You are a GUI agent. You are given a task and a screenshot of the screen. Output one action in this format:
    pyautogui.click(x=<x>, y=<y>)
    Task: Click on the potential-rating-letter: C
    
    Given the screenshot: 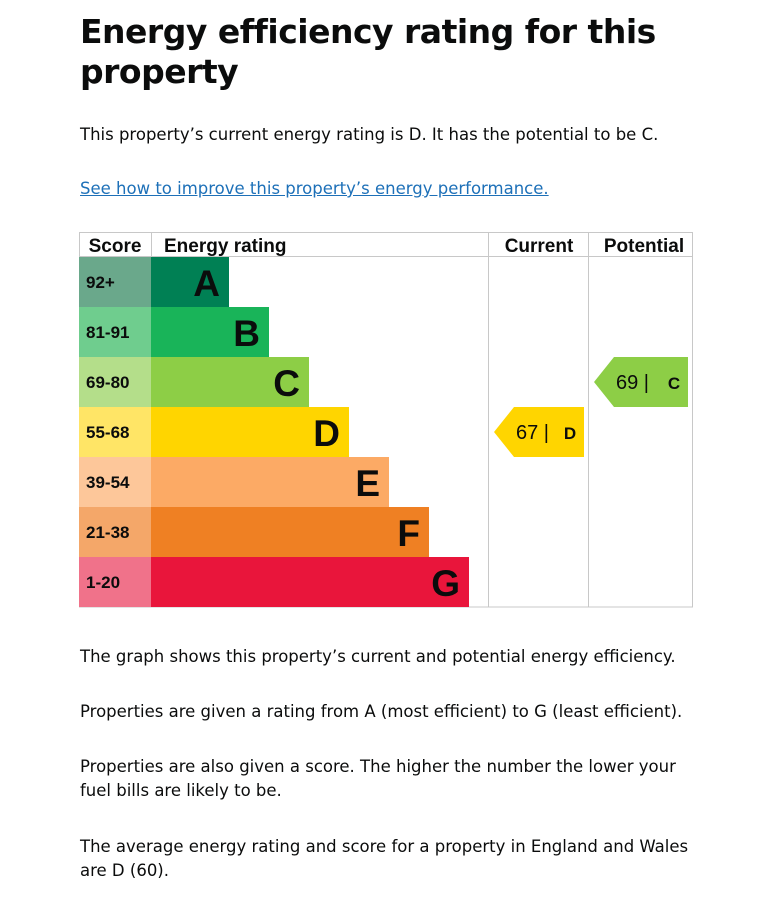 What is the action you would take?
    pyautogui.click(x=674, y=383)
    